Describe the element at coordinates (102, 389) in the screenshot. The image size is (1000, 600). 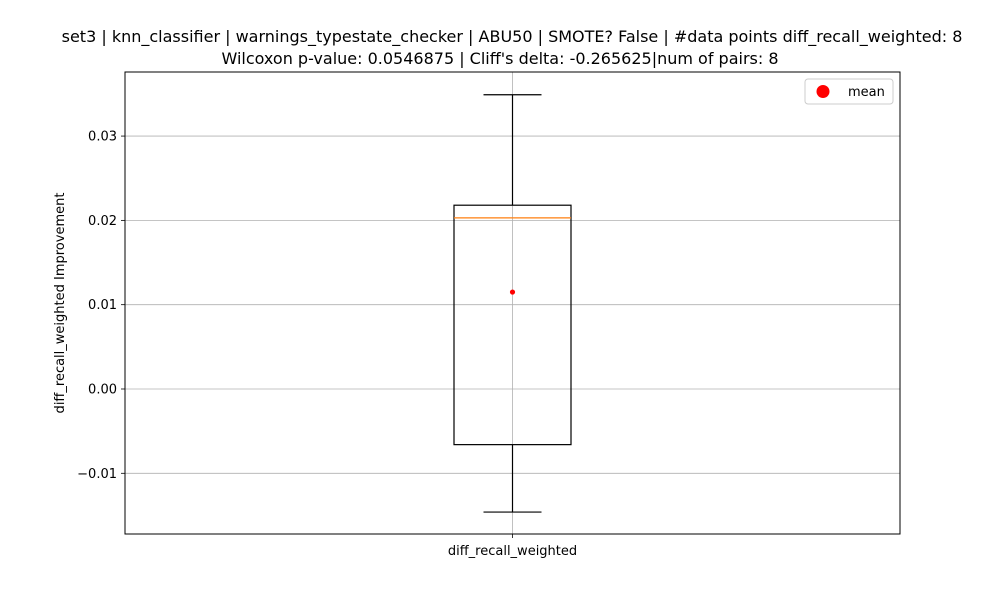
I see `y-tick-label: 0.00` at that location.